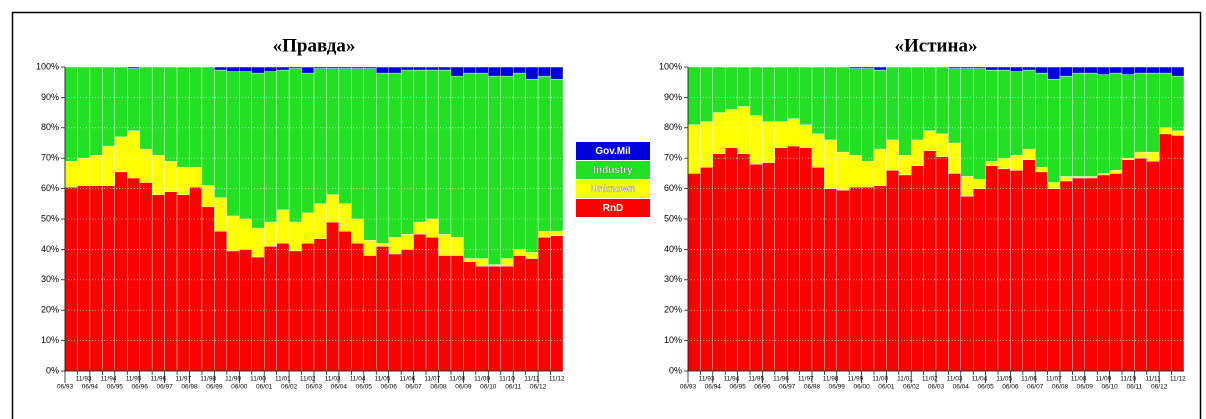 Image resolution: width=1206 pixels, height=419 pixels. What do you see at coordinates (688, 387) in the screenshot?
I see `x-tick-label: 06/93` at bounding box center [688, 387].